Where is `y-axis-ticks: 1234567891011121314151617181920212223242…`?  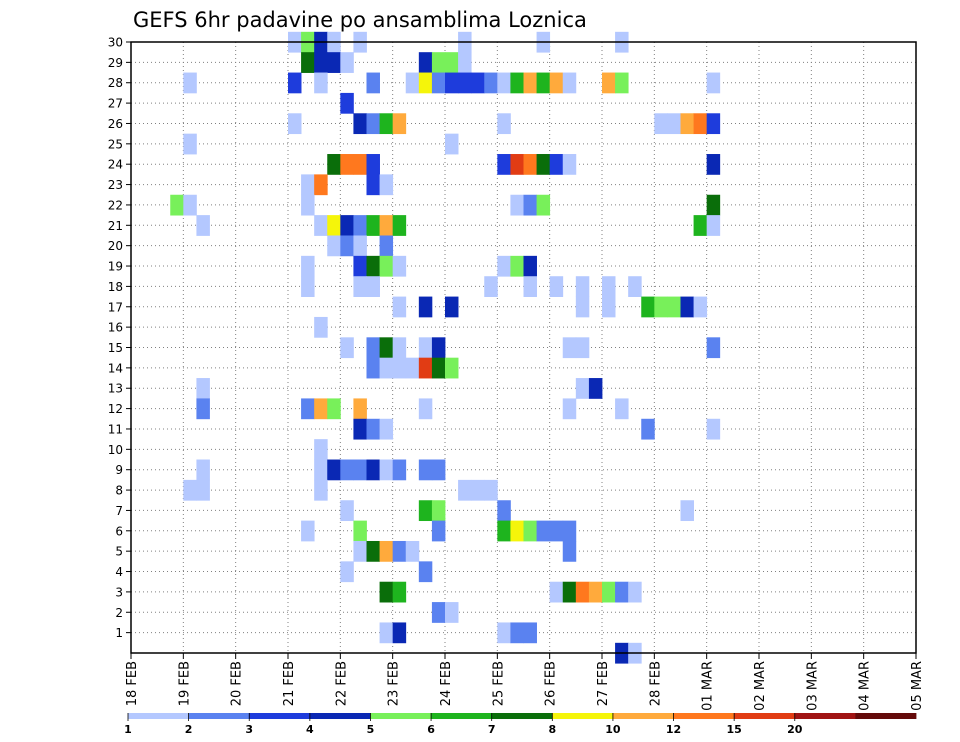 y-axis-ticks: 1234567891011121314151617181920212223242… is located at coordinates (119, 338).